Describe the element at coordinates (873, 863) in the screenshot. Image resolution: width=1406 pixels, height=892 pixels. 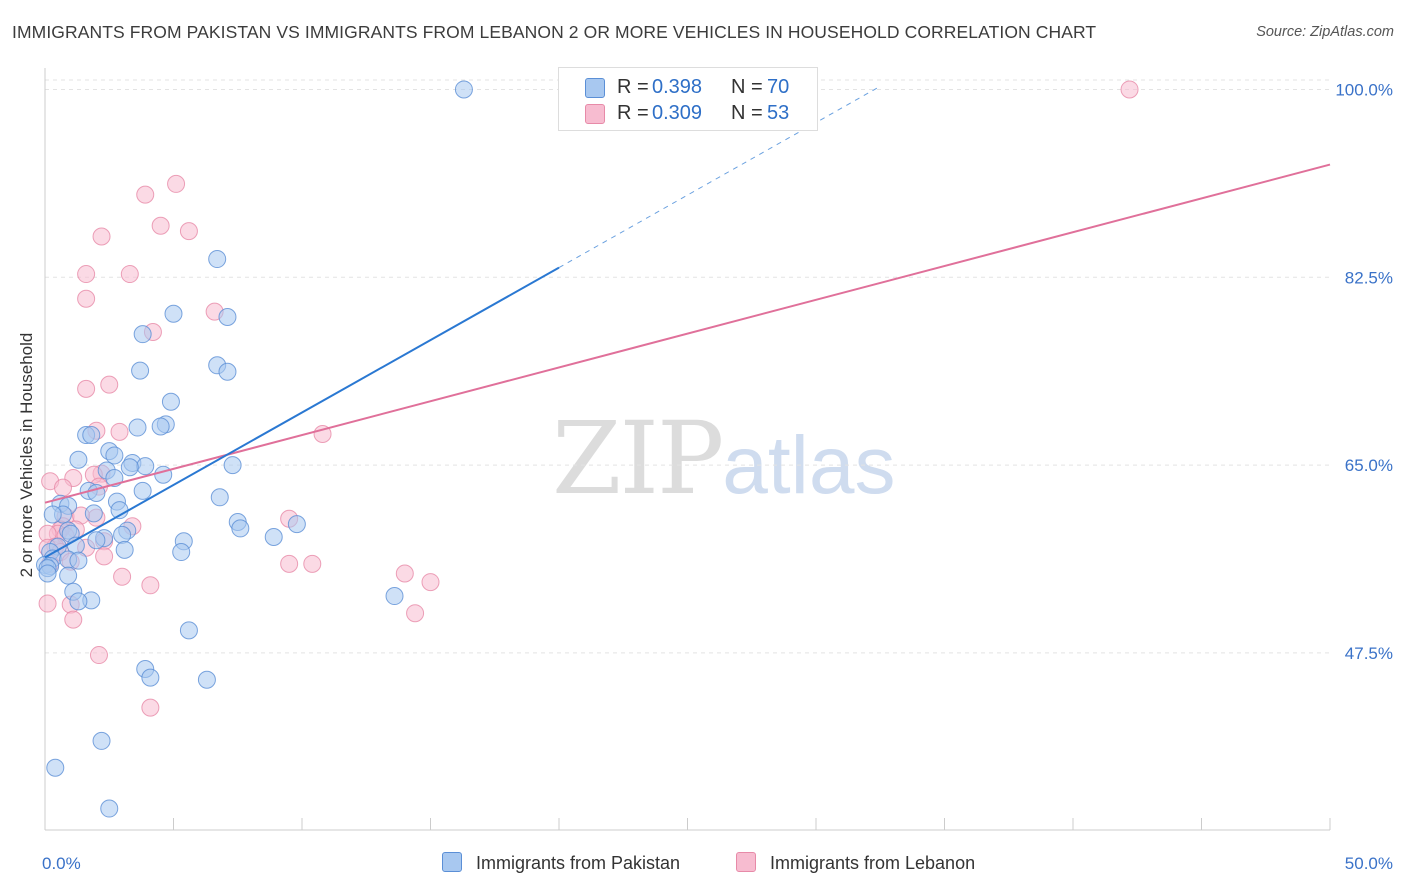
I see `bottom-legend-label: Immigrants from Lebanon` at that location.